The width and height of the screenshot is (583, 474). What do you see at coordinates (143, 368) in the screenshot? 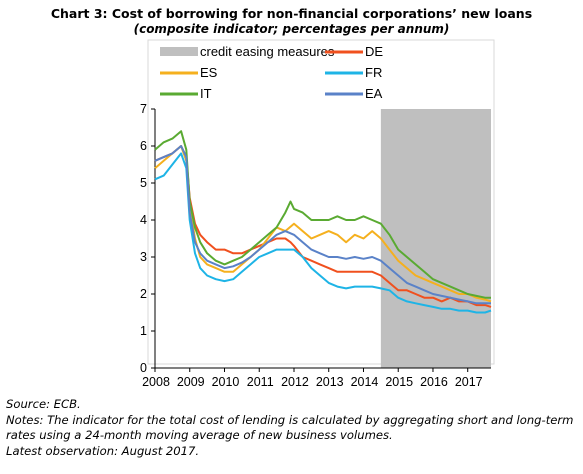
I see `y-tick-label: 0` at bounding box center [143, 368].